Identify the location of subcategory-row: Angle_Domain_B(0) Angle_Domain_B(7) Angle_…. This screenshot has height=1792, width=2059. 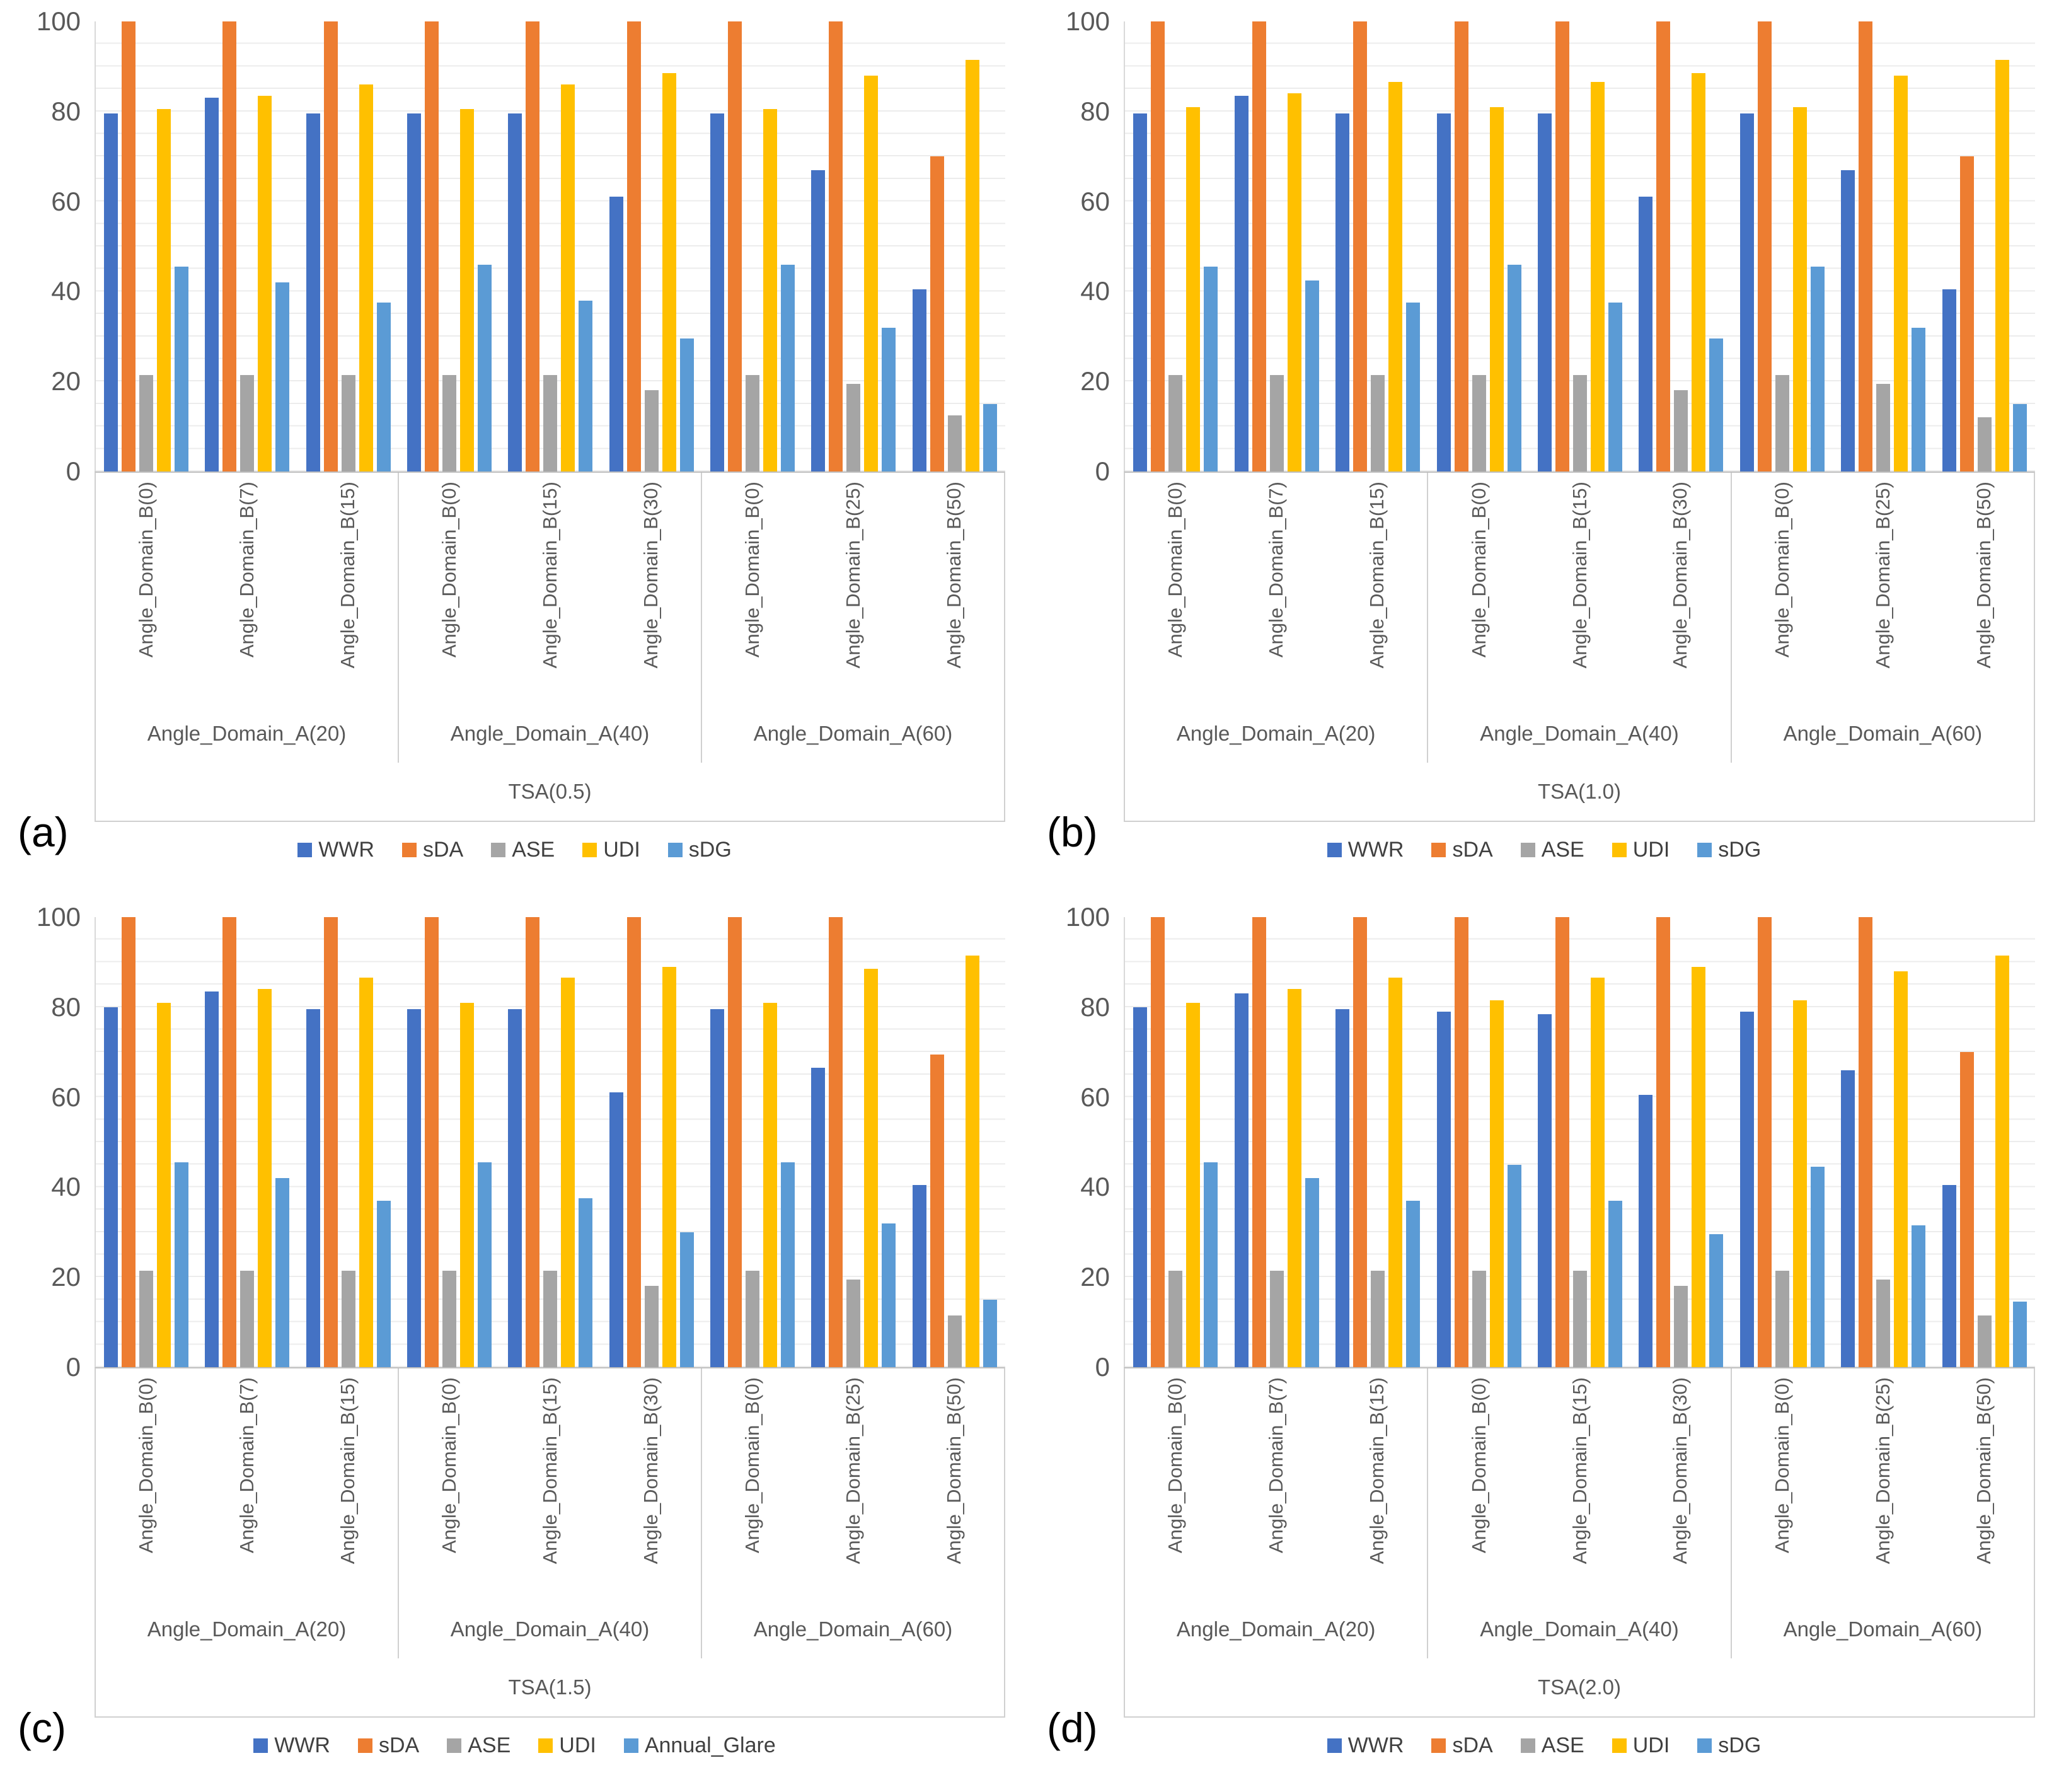
(1579, 589).